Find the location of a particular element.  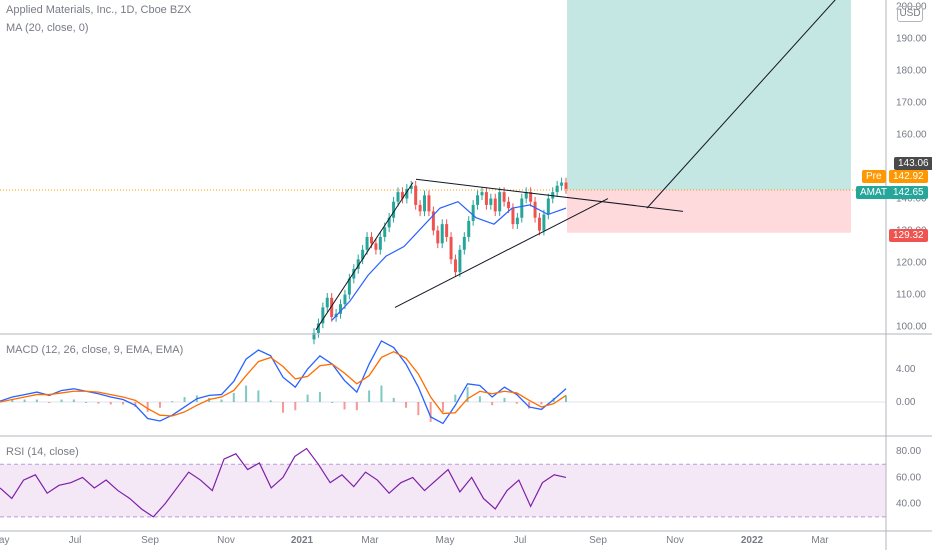

macd-pane is located at coordinates (443, 382).